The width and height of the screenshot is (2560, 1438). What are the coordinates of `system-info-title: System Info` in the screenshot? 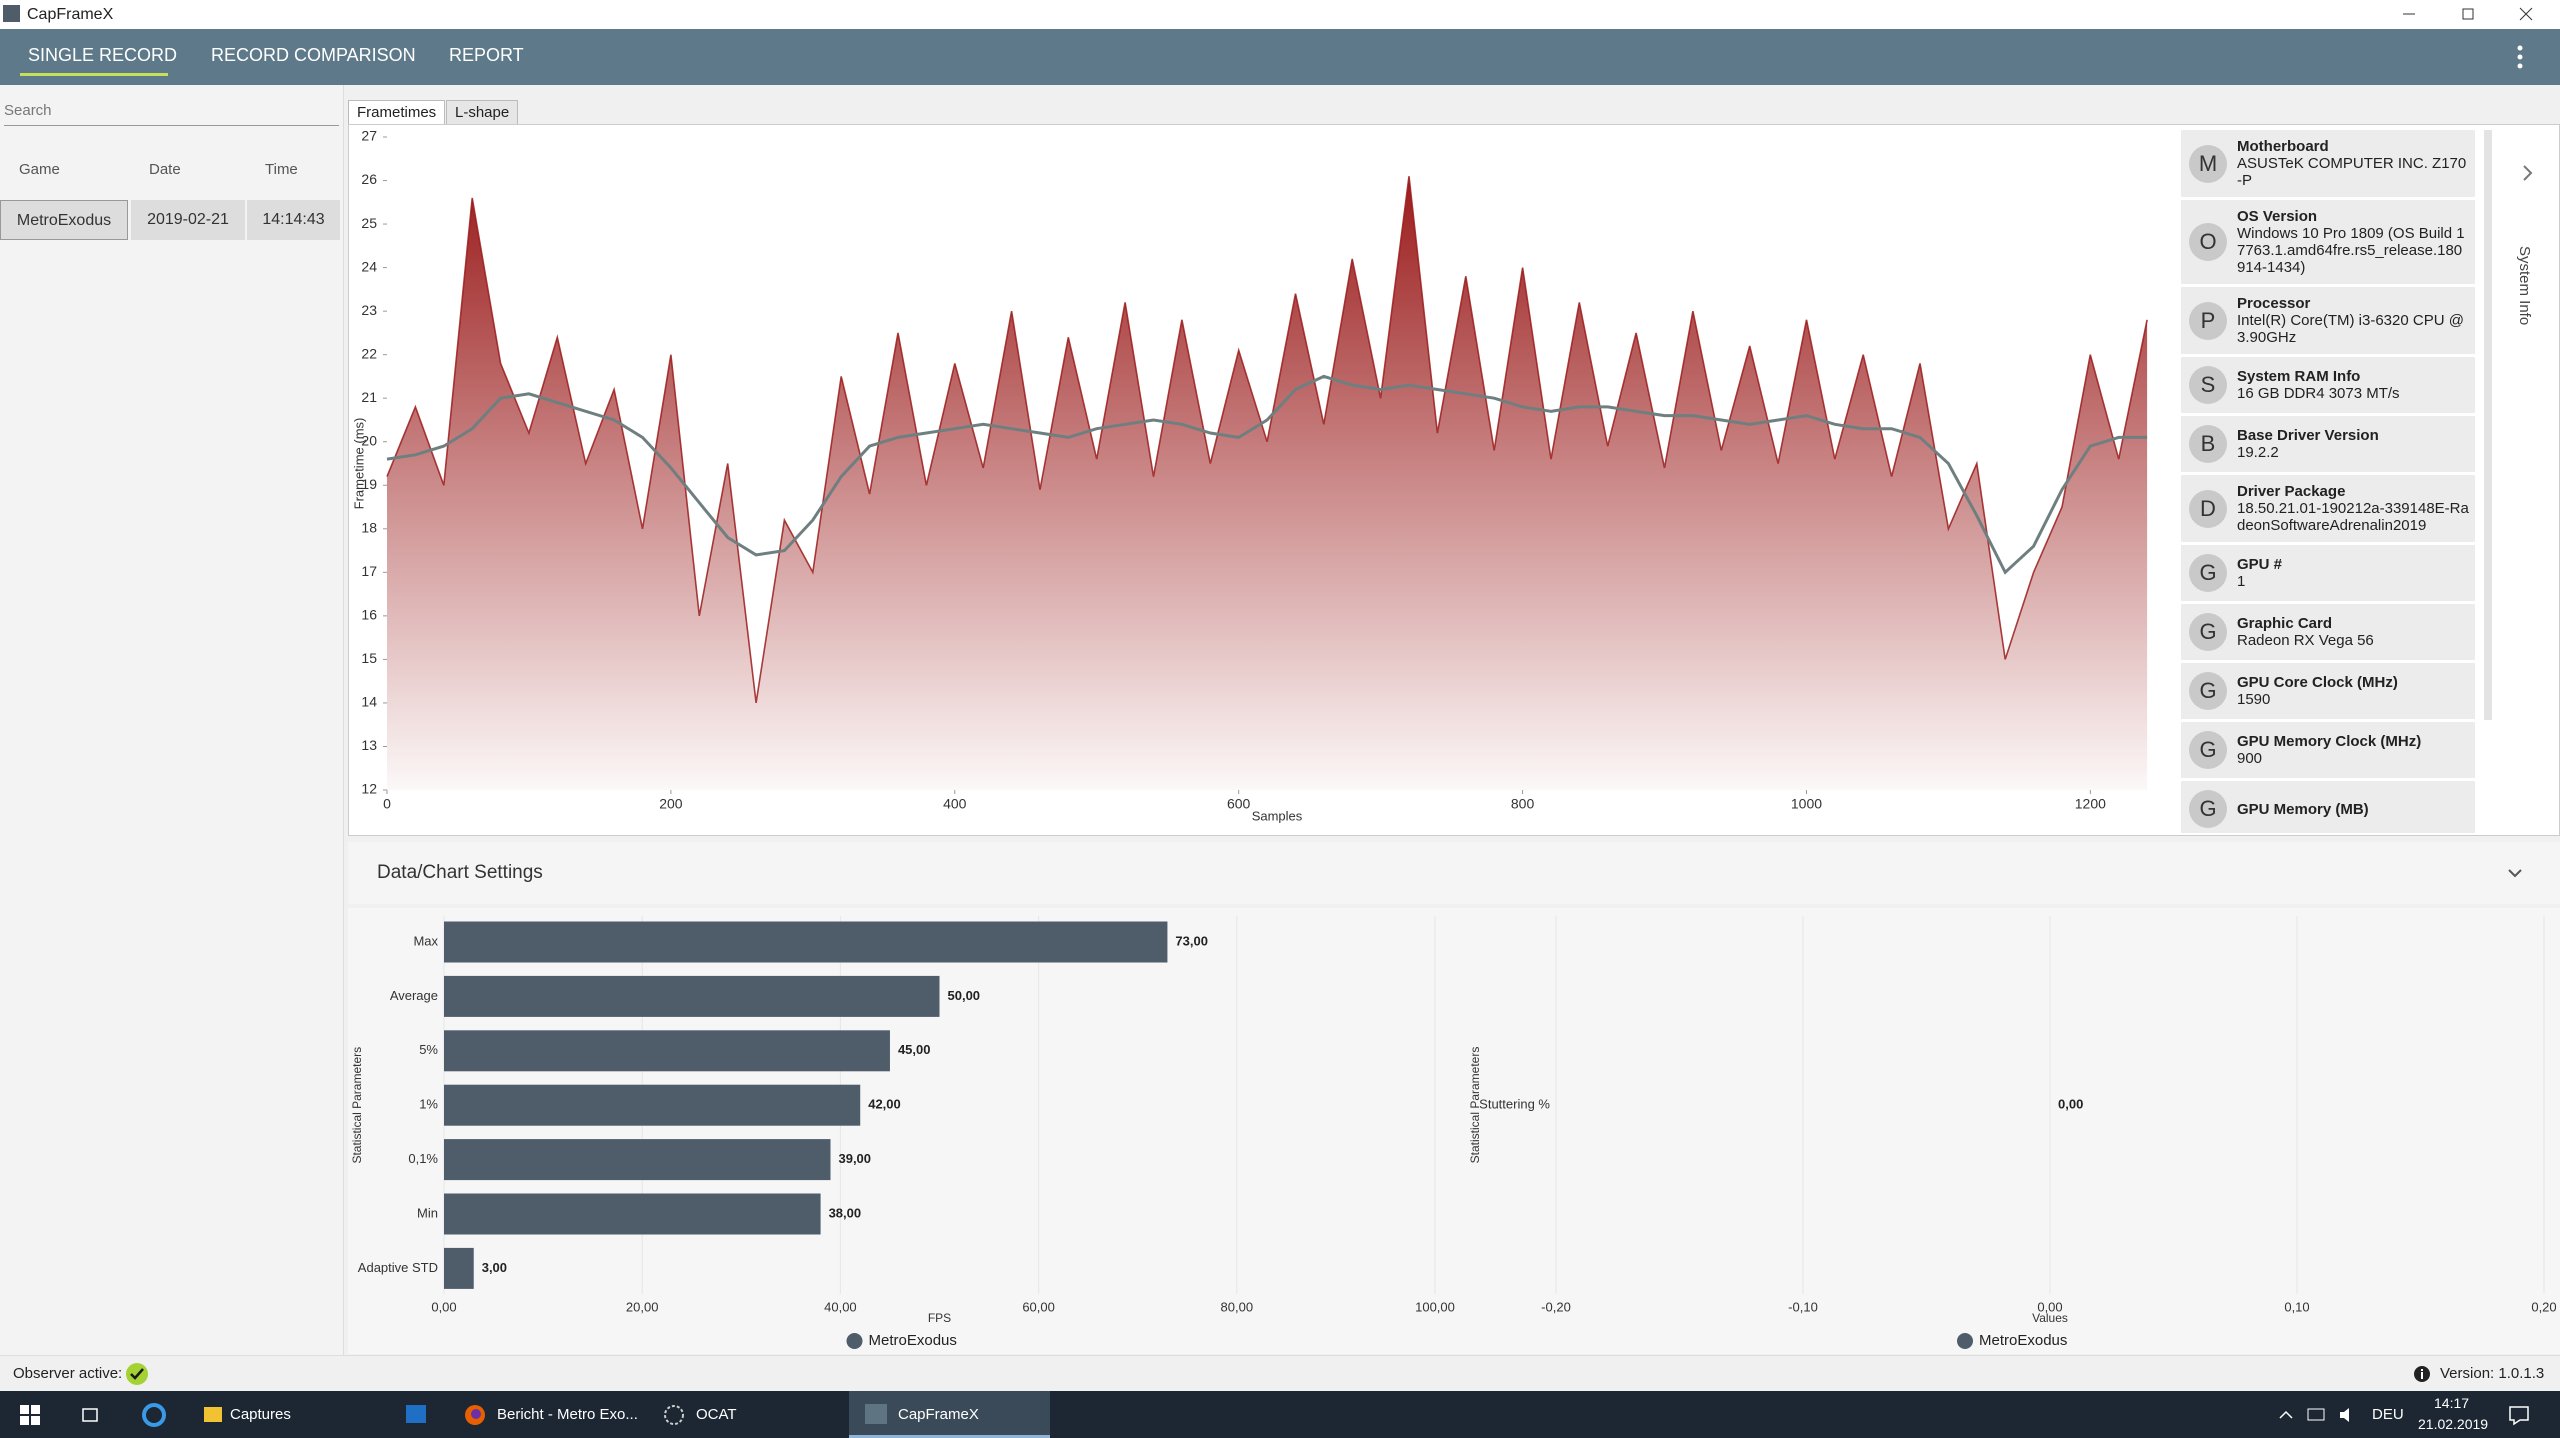 It's located at (2524, 285).